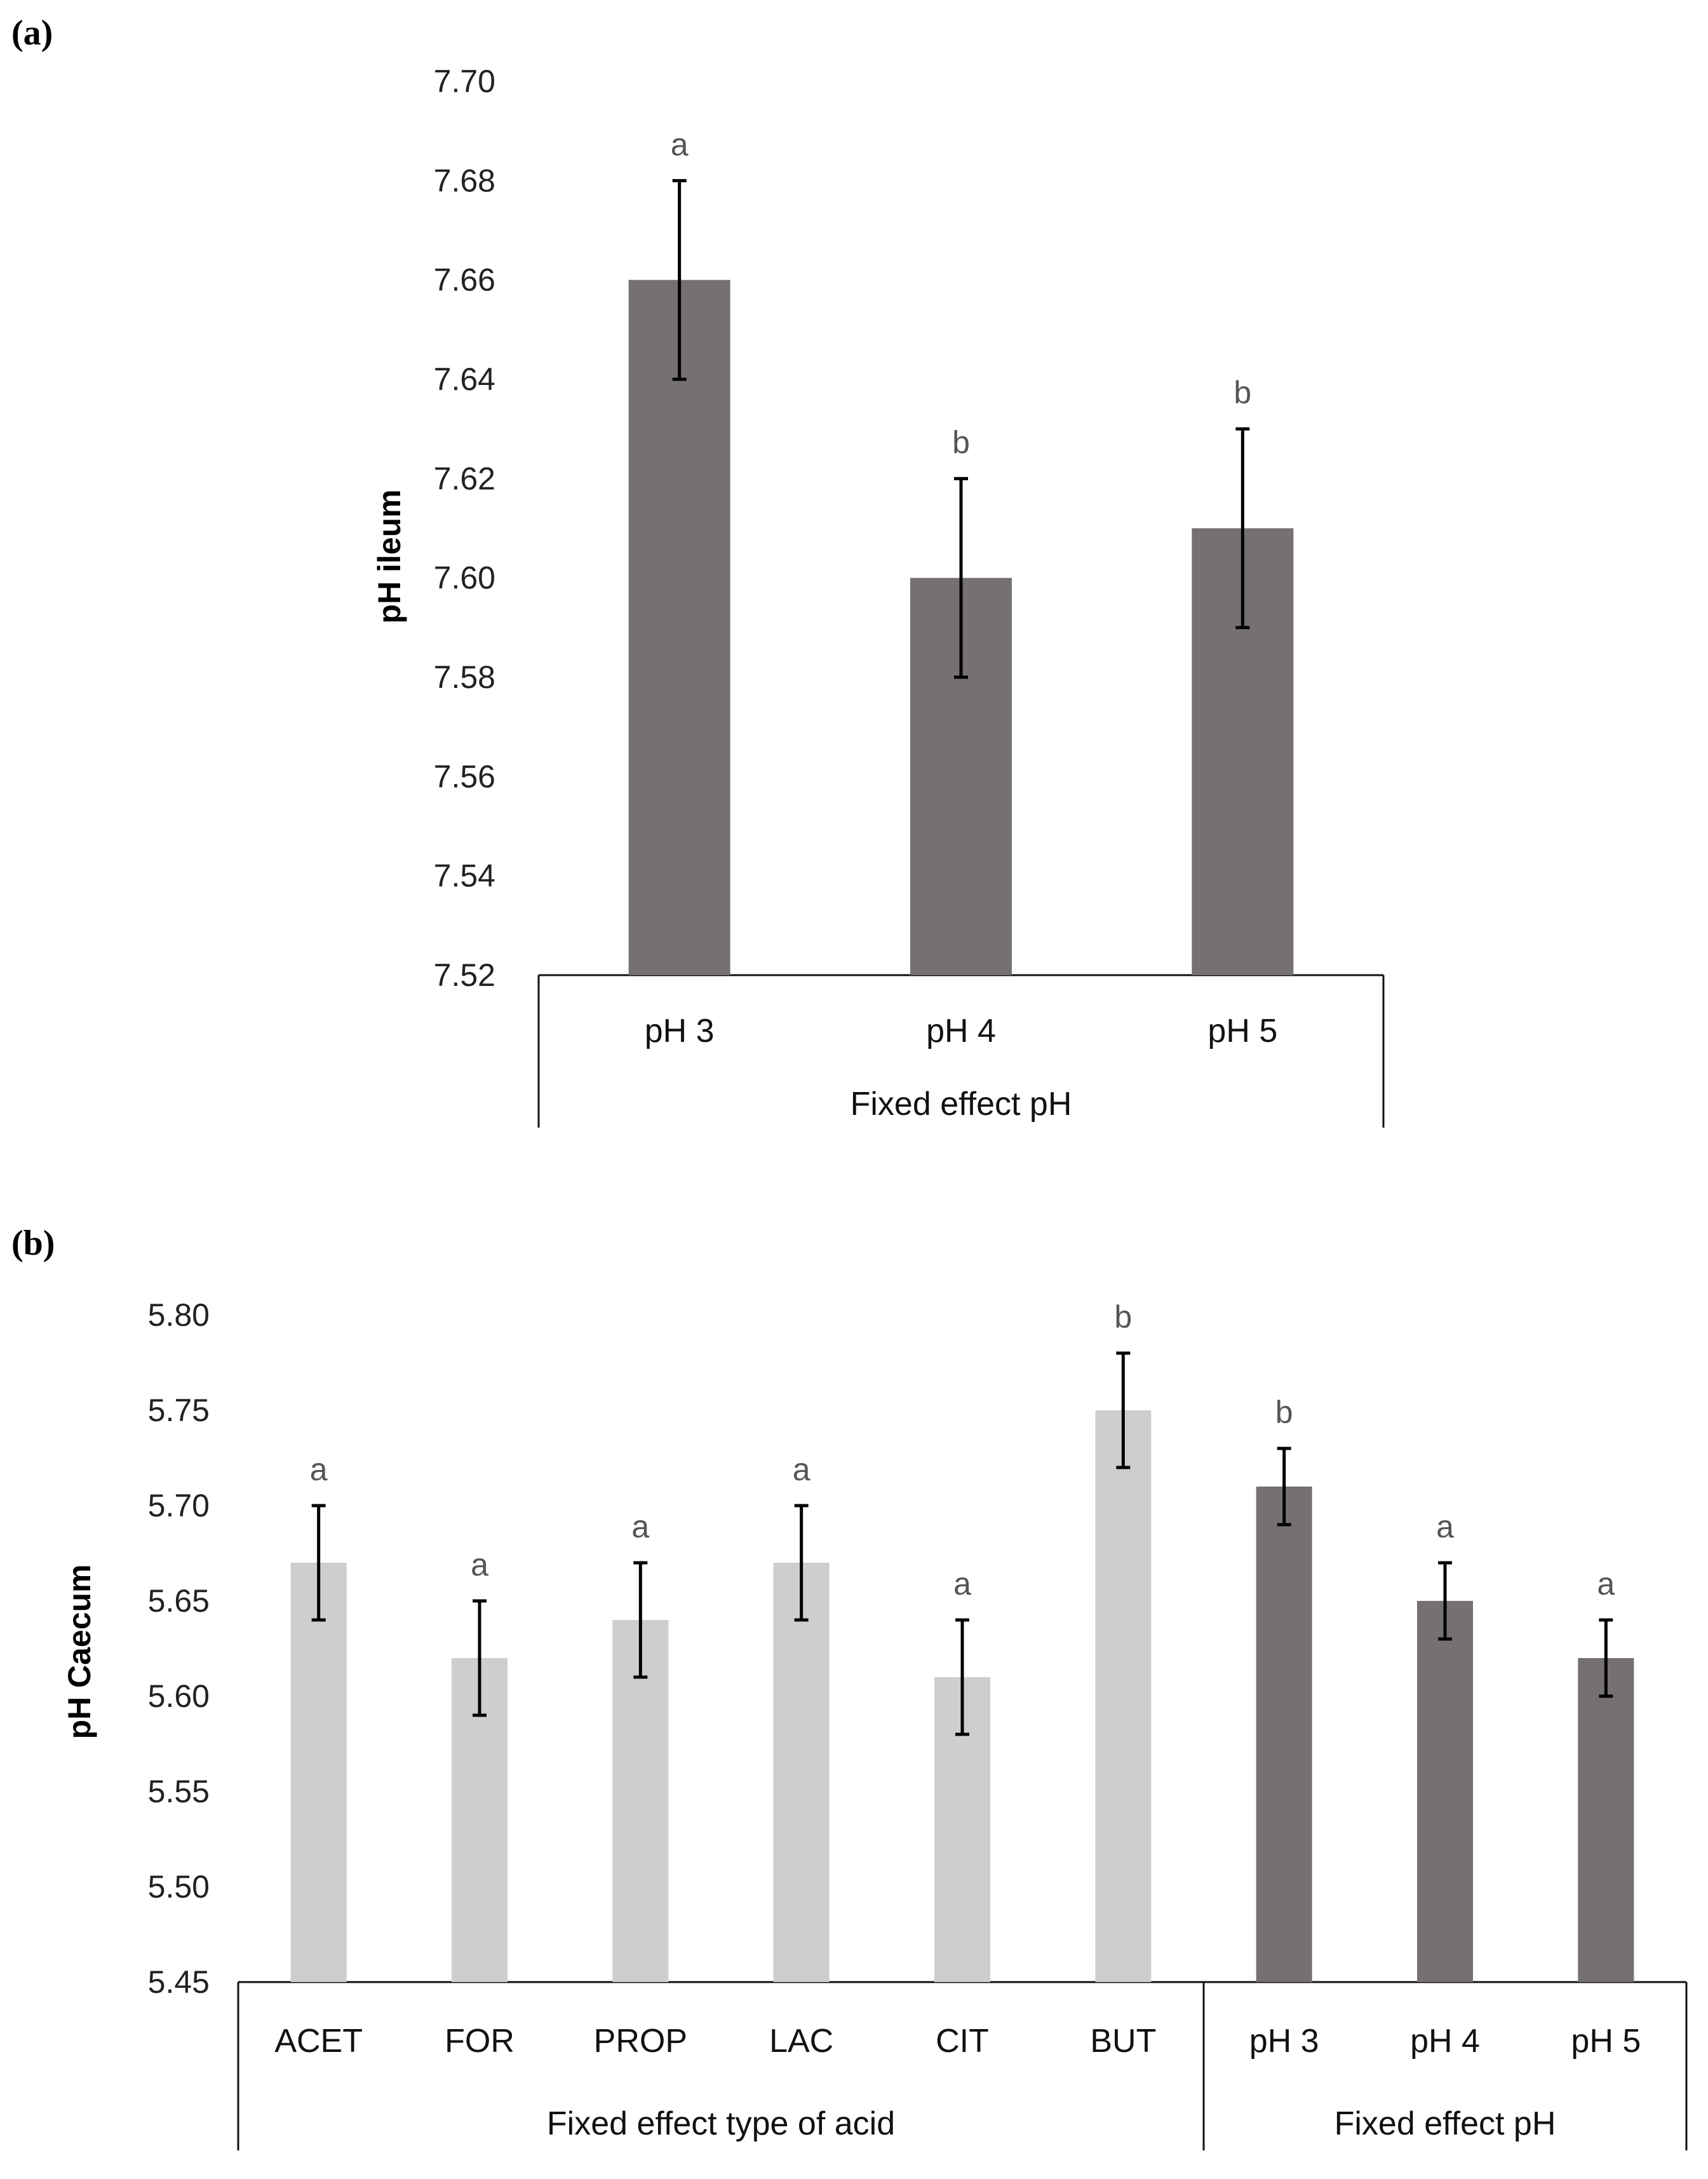 This screenshot has height=2179, width=1708. I want to click on x-tick-label: CIT, so click(962, 2042).